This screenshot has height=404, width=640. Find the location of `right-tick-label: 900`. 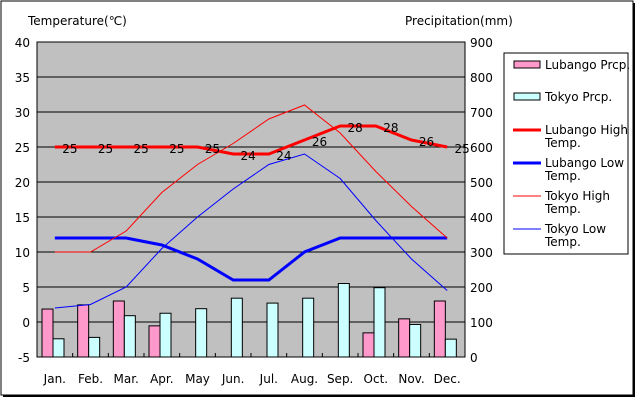

right-tick-label: 900 is located at coordinates (481, 43).